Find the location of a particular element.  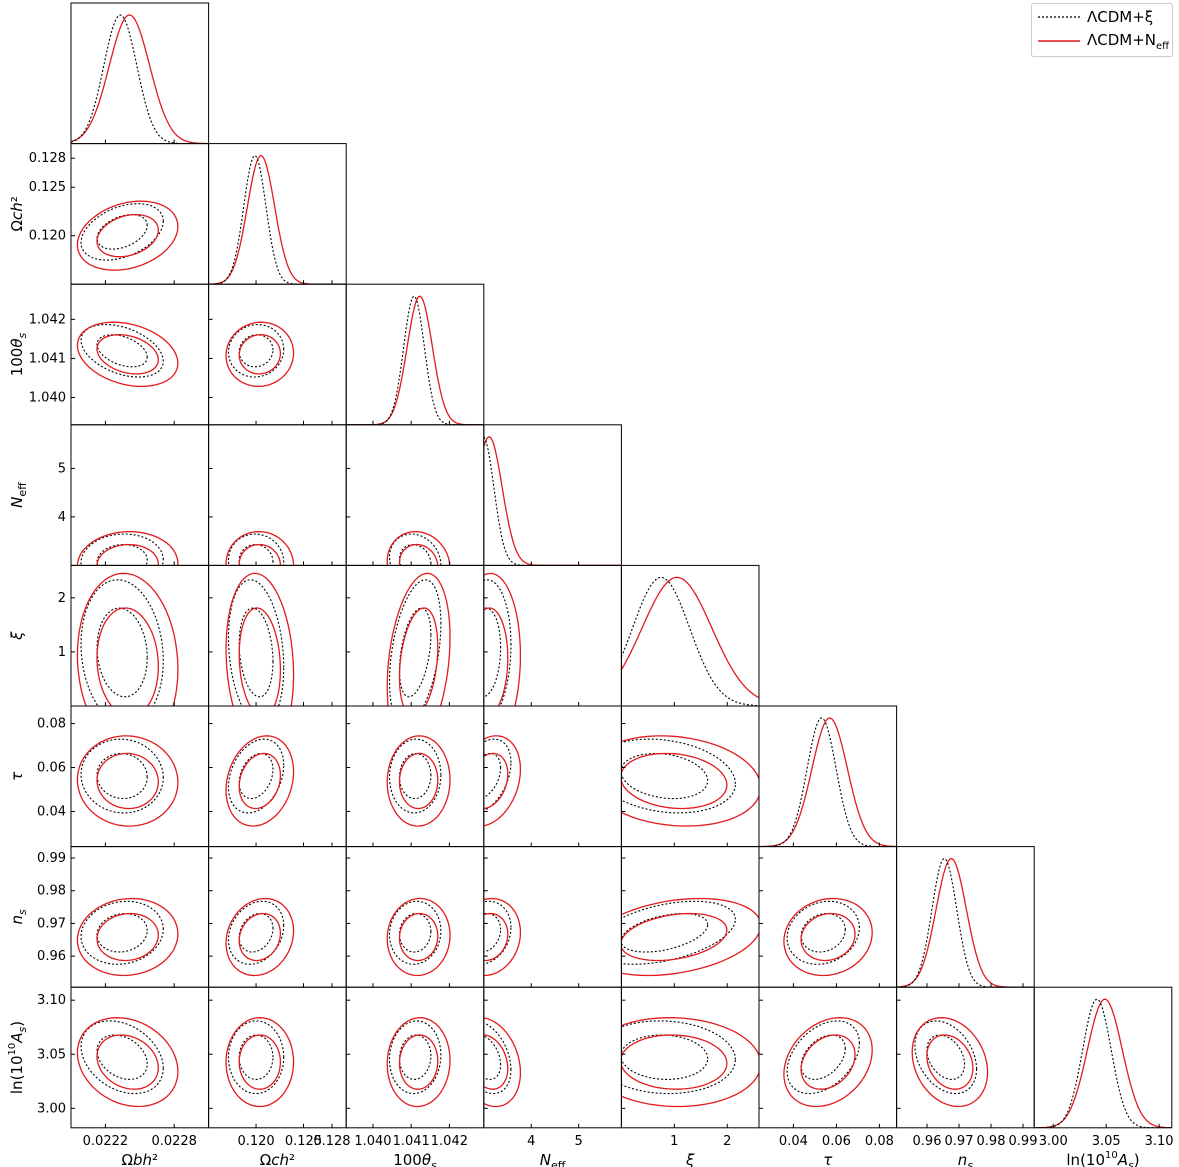

panel-ns-xi is located at coordinates (690, 917).